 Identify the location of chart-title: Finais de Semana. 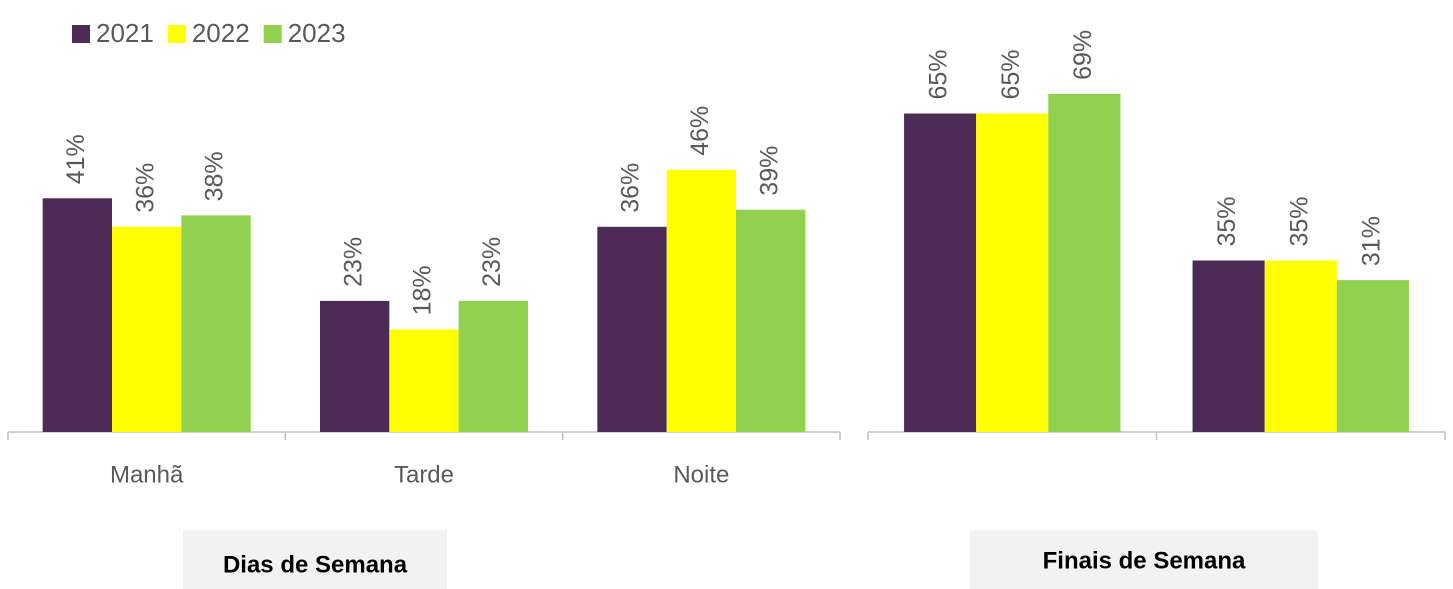
(1144, 560).